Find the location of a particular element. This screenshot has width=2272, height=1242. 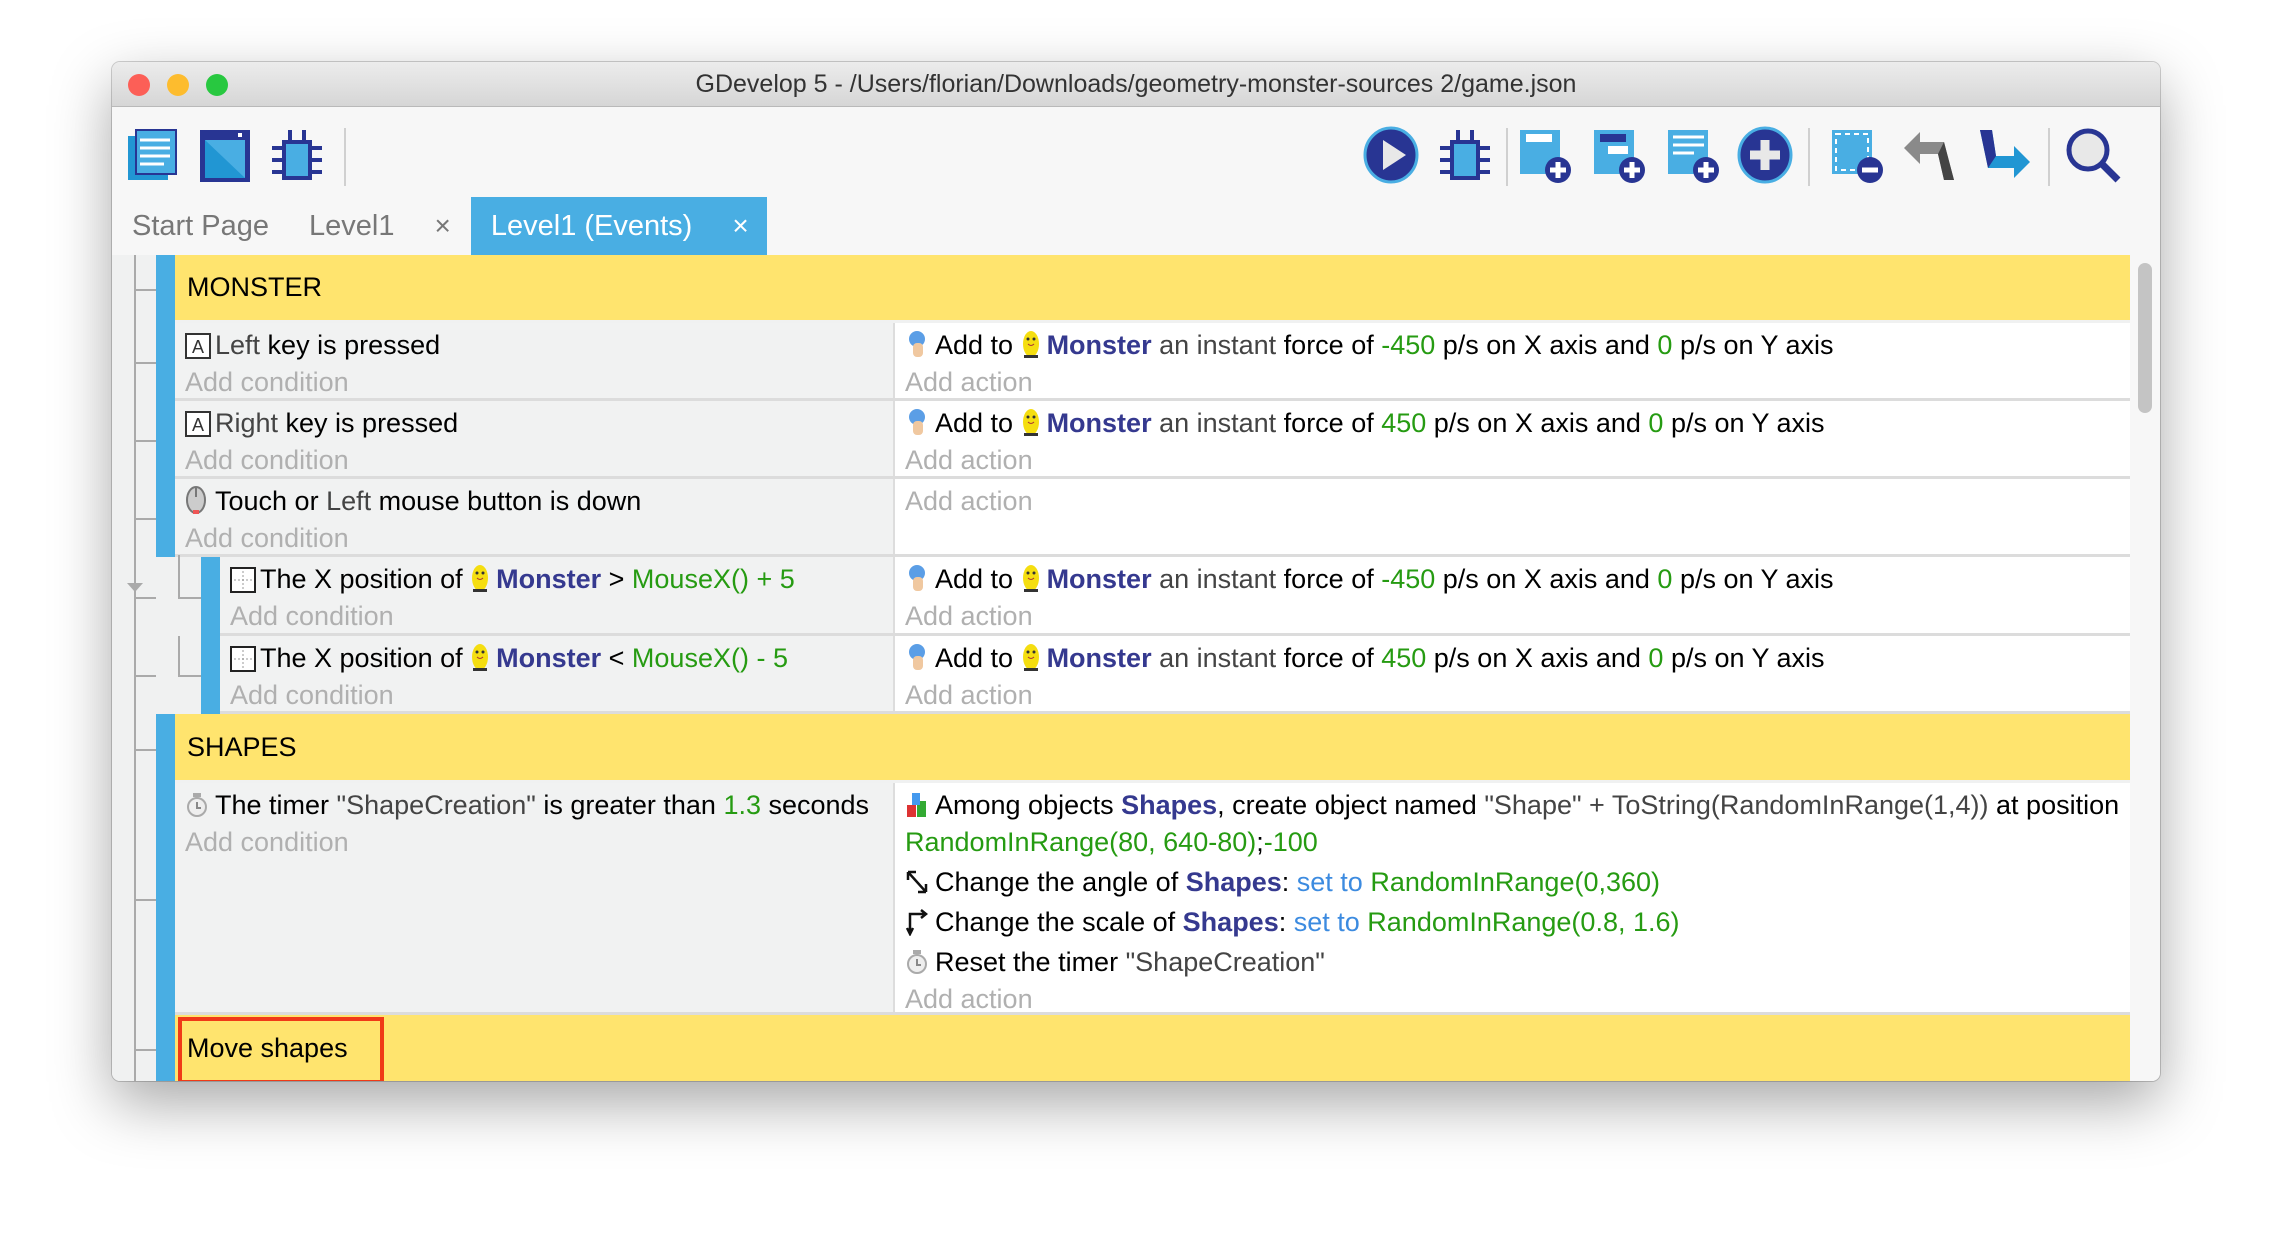

conditions-column: A Right key is pressed Add condition is located at coordinates (534, 438).